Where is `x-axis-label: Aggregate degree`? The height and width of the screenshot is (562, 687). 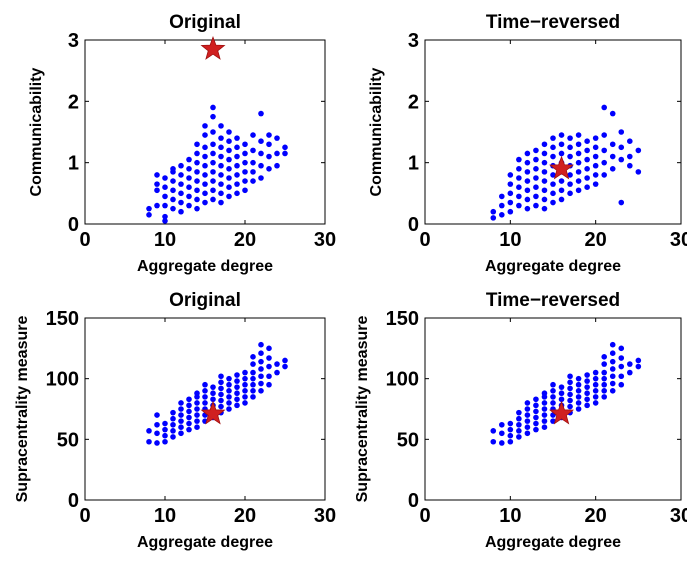
x-axis-label: Aggregate degree is located at coordinates (553, 266).